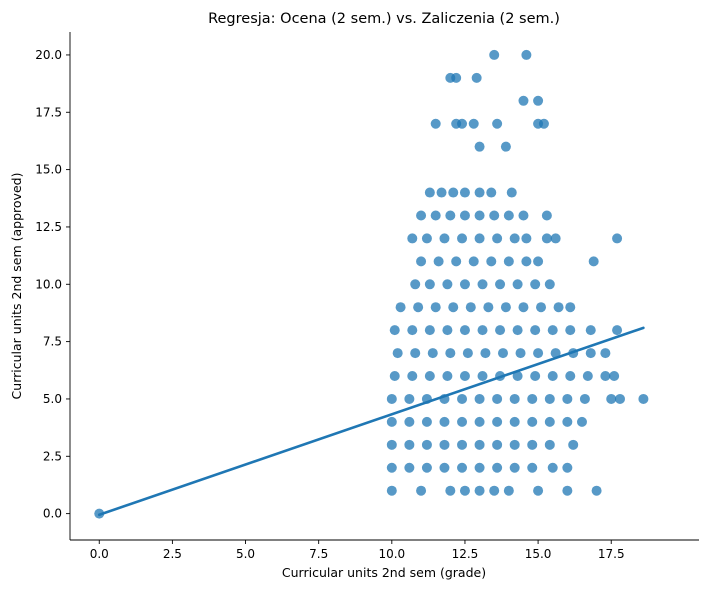 This screenshot has width=709, height=590. I want to click on x-axis-ticks: 0.0 2.5 5.0 7.5 10.0 12.5 15.0 17.5, so click(357, 550).